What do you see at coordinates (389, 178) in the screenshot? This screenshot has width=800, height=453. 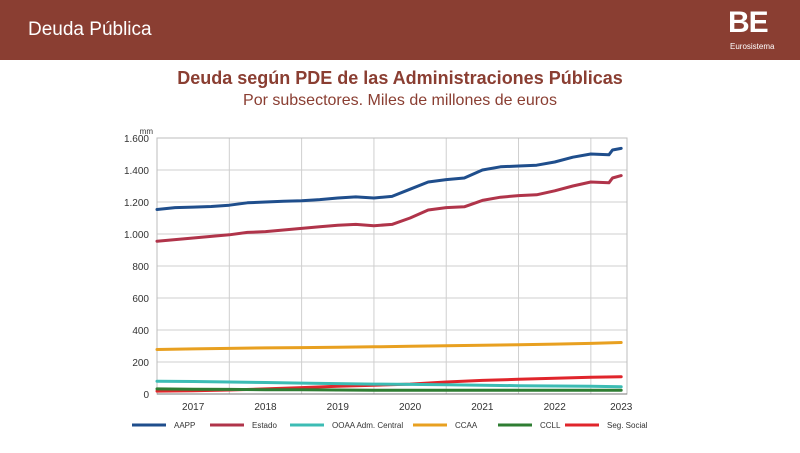 I see `series-line-aapp` at bounding box center [389, 178].